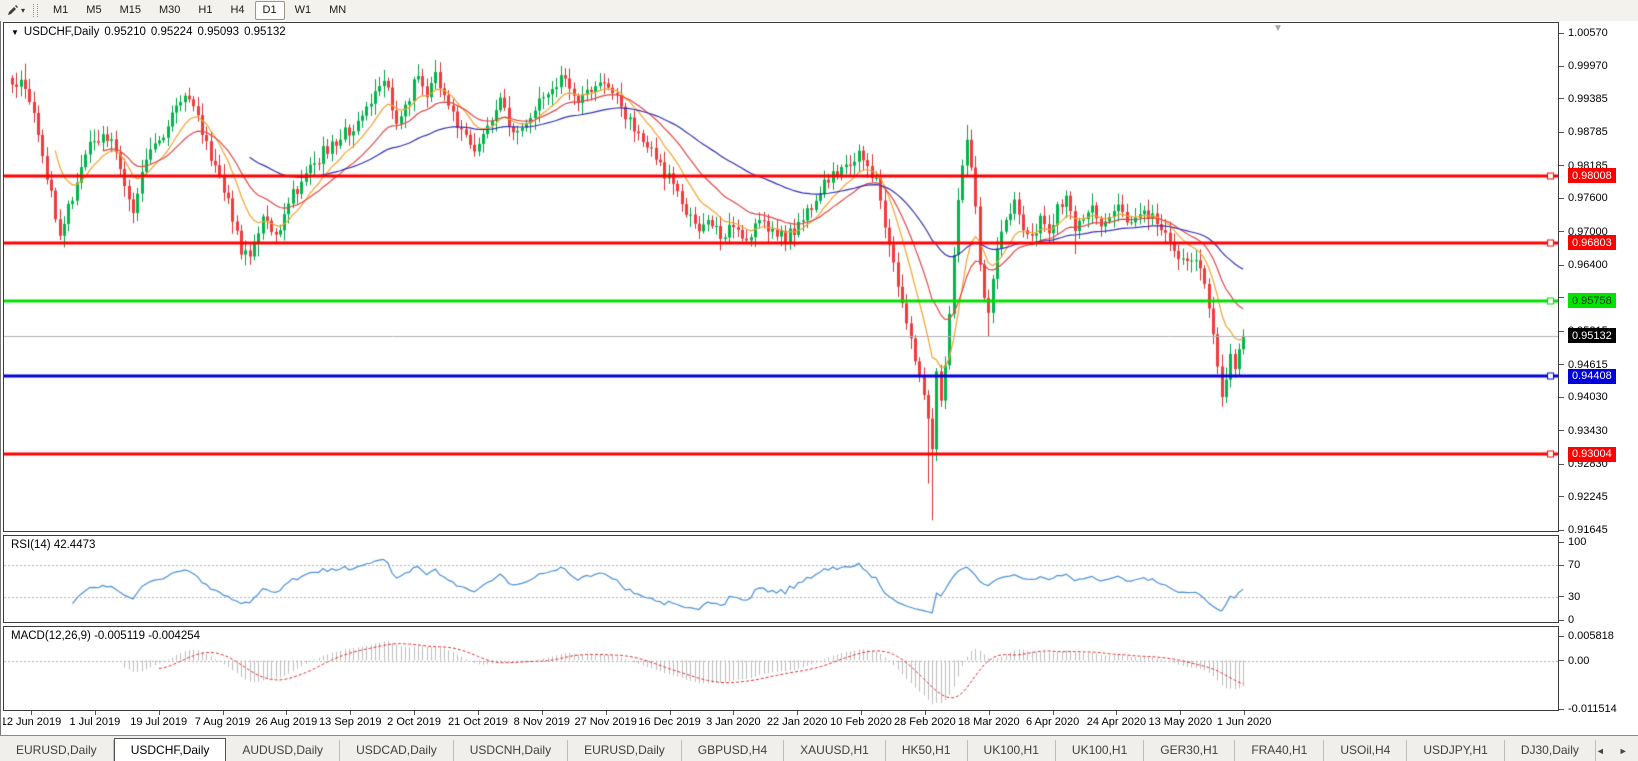 The height and width of the screenshot is (761, 1638). What do you see at coordinates (1600, 751) in the screenshot?
I see `tab-scroll-left-icon: ◄` at bounding box center [1600, 751].